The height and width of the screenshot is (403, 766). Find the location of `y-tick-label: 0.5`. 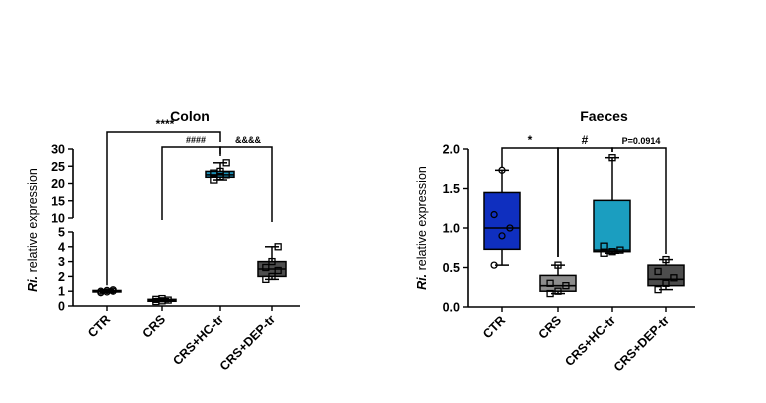

y-tick-label: 0.5 is located at coordinates (451, 268).